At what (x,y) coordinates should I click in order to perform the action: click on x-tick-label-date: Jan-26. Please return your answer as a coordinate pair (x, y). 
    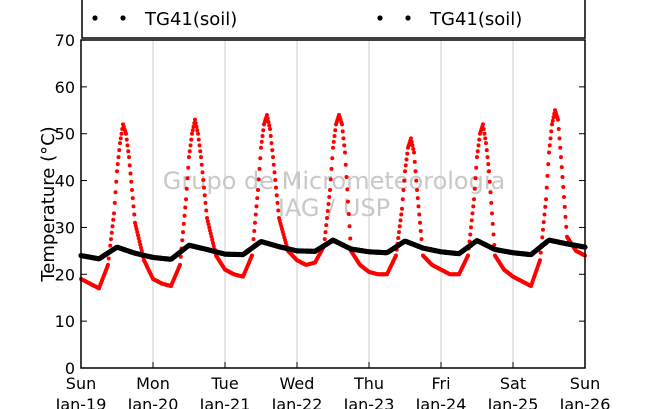
    Looking at the image, I should click on (585, 402).